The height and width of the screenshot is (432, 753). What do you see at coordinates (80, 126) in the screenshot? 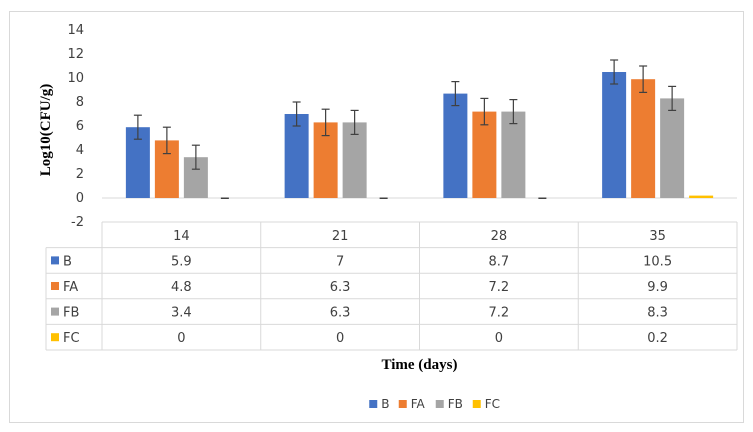
I see `y-tick-label-4: 6` at bounding box center [80, 126].